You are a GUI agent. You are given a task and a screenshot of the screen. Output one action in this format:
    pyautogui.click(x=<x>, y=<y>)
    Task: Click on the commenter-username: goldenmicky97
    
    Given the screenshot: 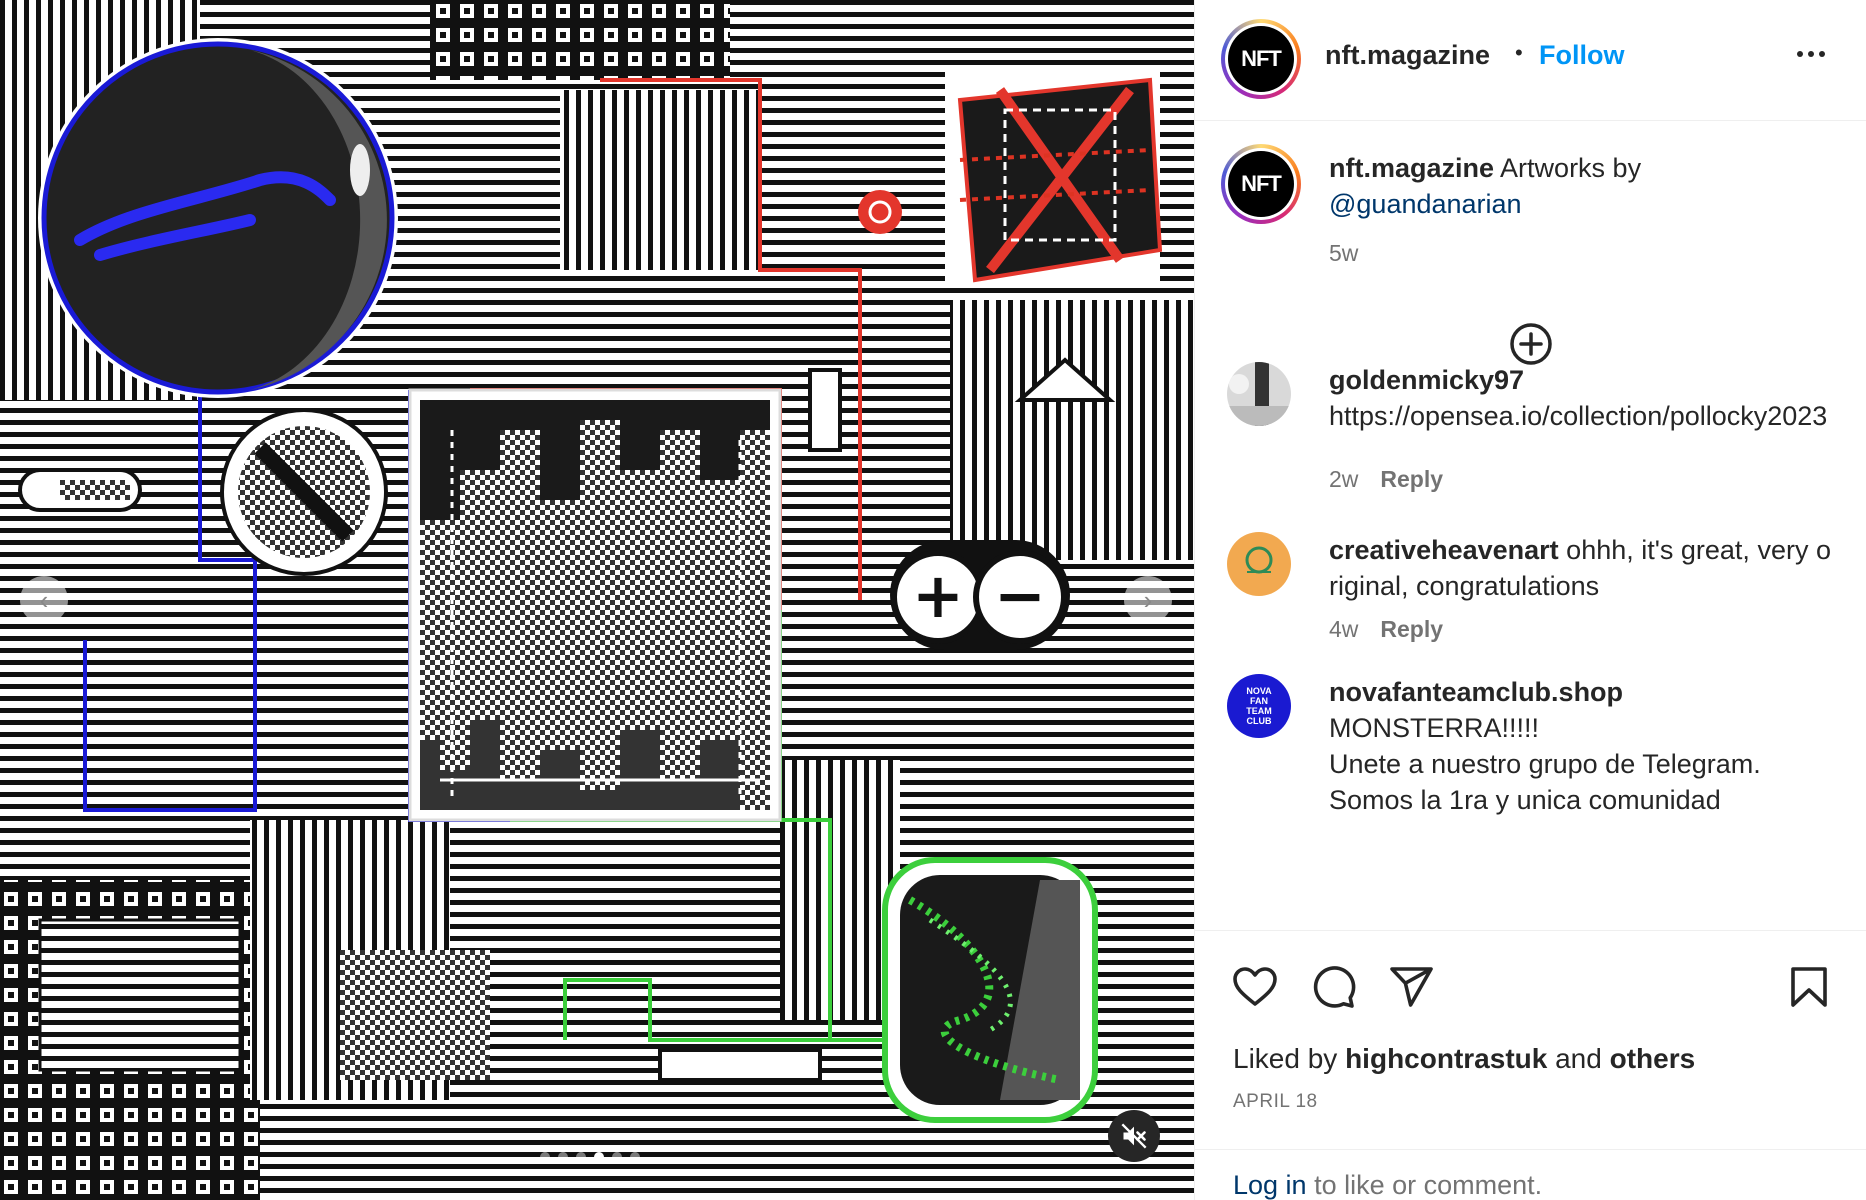 What is the action you would take?
    pyautogui.click(x=1427, y=380)
    